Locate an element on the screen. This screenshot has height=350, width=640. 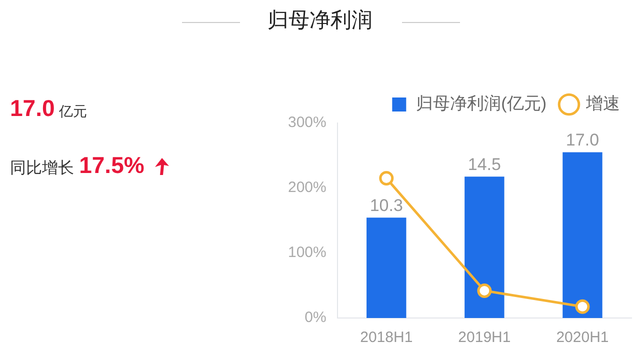
text: 亿元 is located at coordinates (73, 112).